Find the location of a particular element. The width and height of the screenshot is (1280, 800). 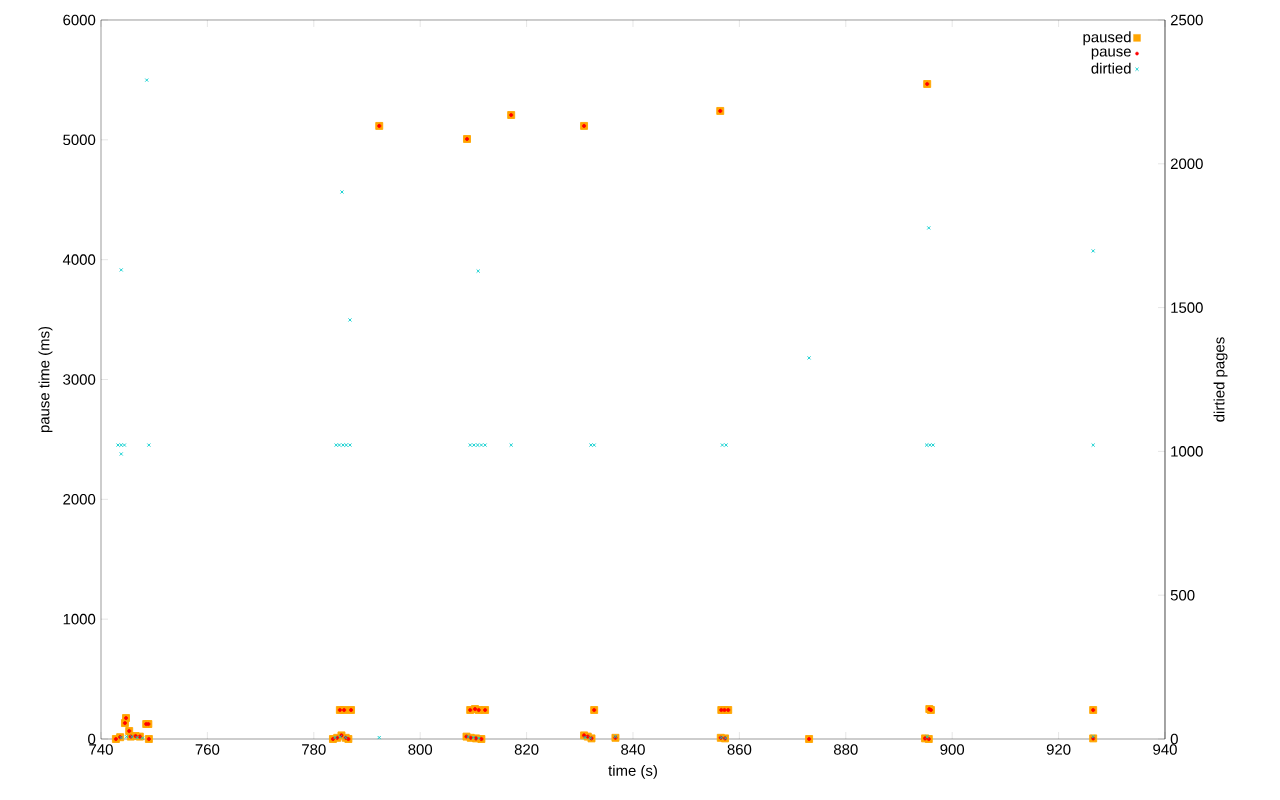

legend-label: pause is located at coordinates (1111, 54).